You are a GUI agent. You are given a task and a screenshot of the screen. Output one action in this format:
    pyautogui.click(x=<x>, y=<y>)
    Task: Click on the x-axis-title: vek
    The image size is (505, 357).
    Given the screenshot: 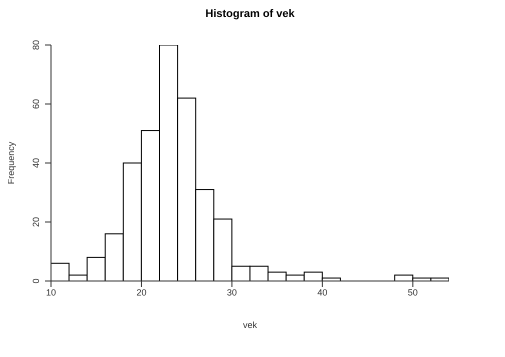 What is the action you would take?
    pyautogui.click(x=250, y=325)
    